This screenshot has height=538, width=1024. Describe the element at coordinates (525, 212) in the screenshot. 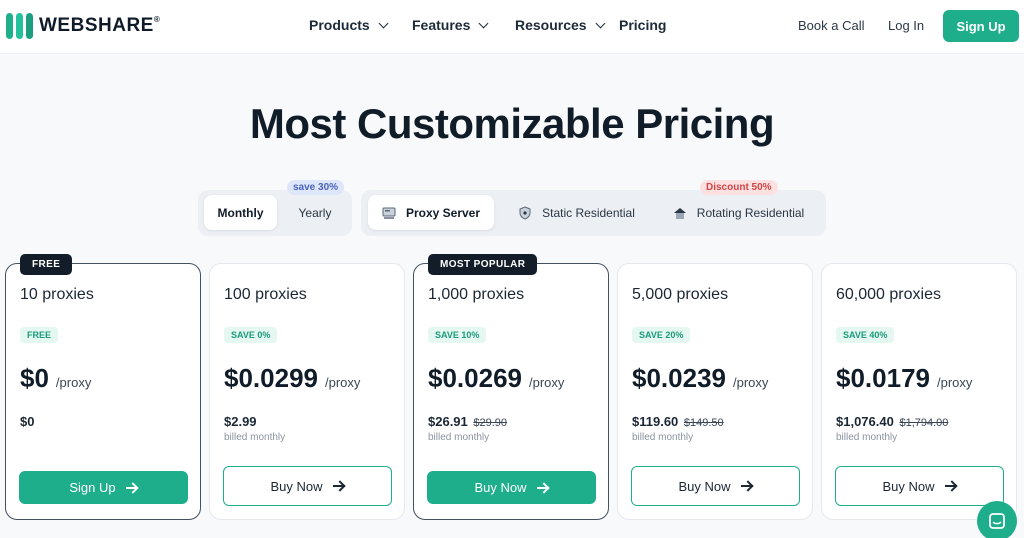

I see `shield-icon` at that location.